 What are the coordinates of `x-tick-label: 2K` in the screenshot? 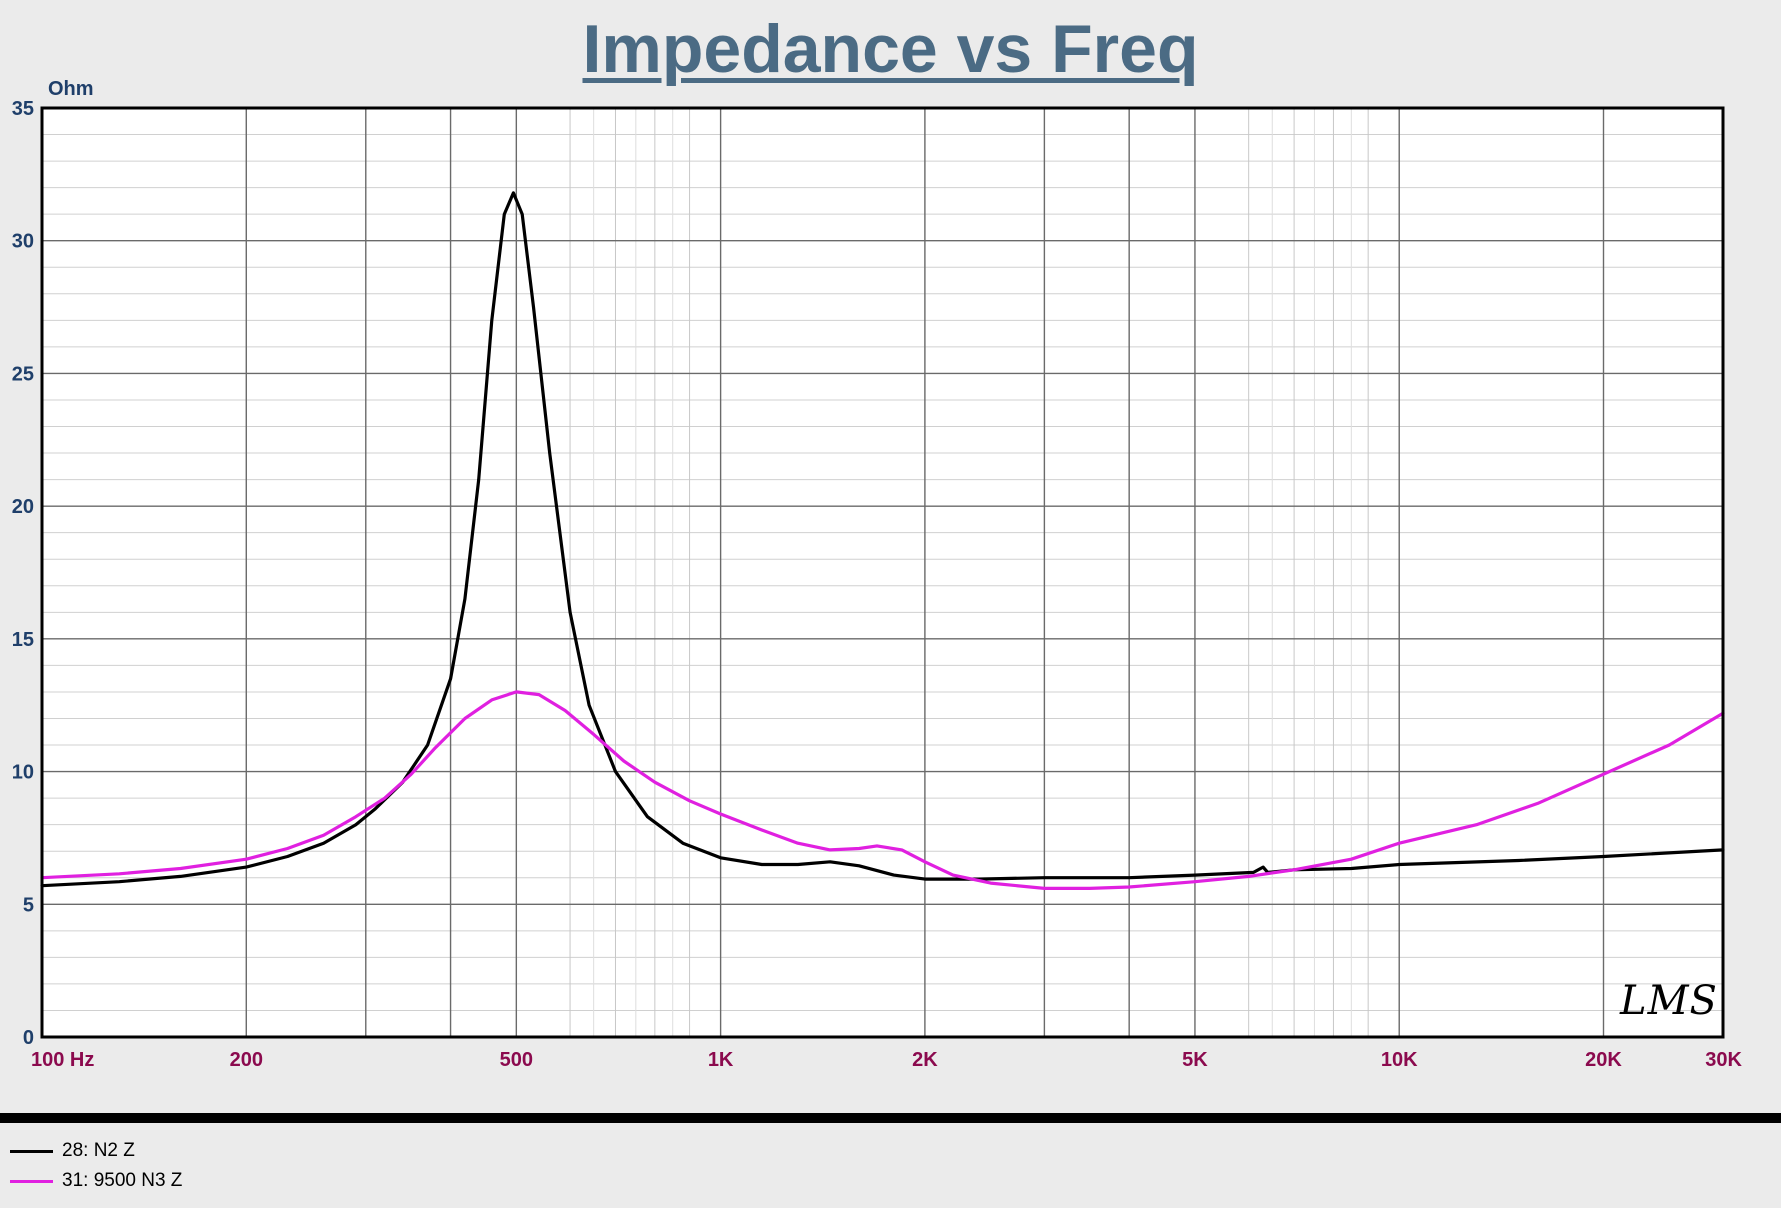 It's located at (925, 1060).